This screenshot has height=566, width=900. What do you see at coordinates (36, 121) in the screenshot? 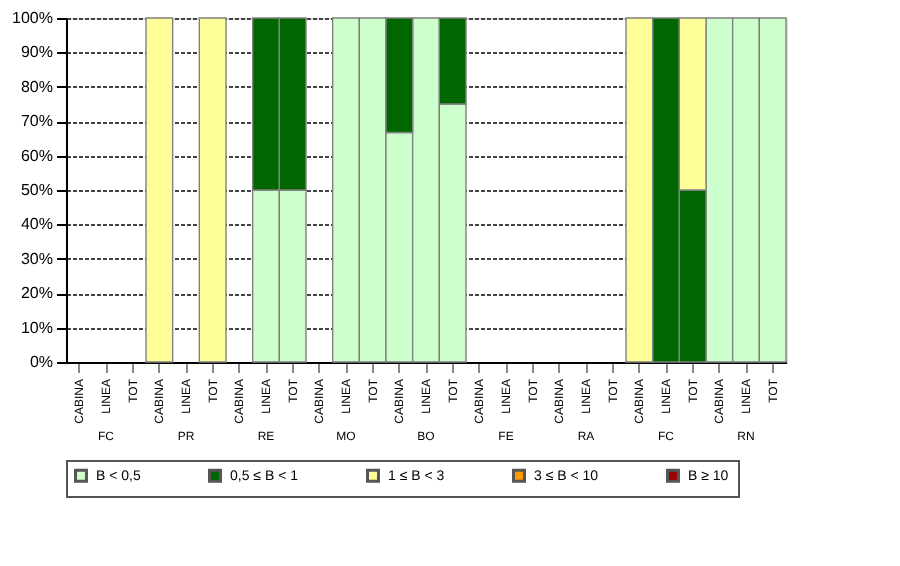
I see `y-tick-label: 70%` at bounding box center [36, 121].